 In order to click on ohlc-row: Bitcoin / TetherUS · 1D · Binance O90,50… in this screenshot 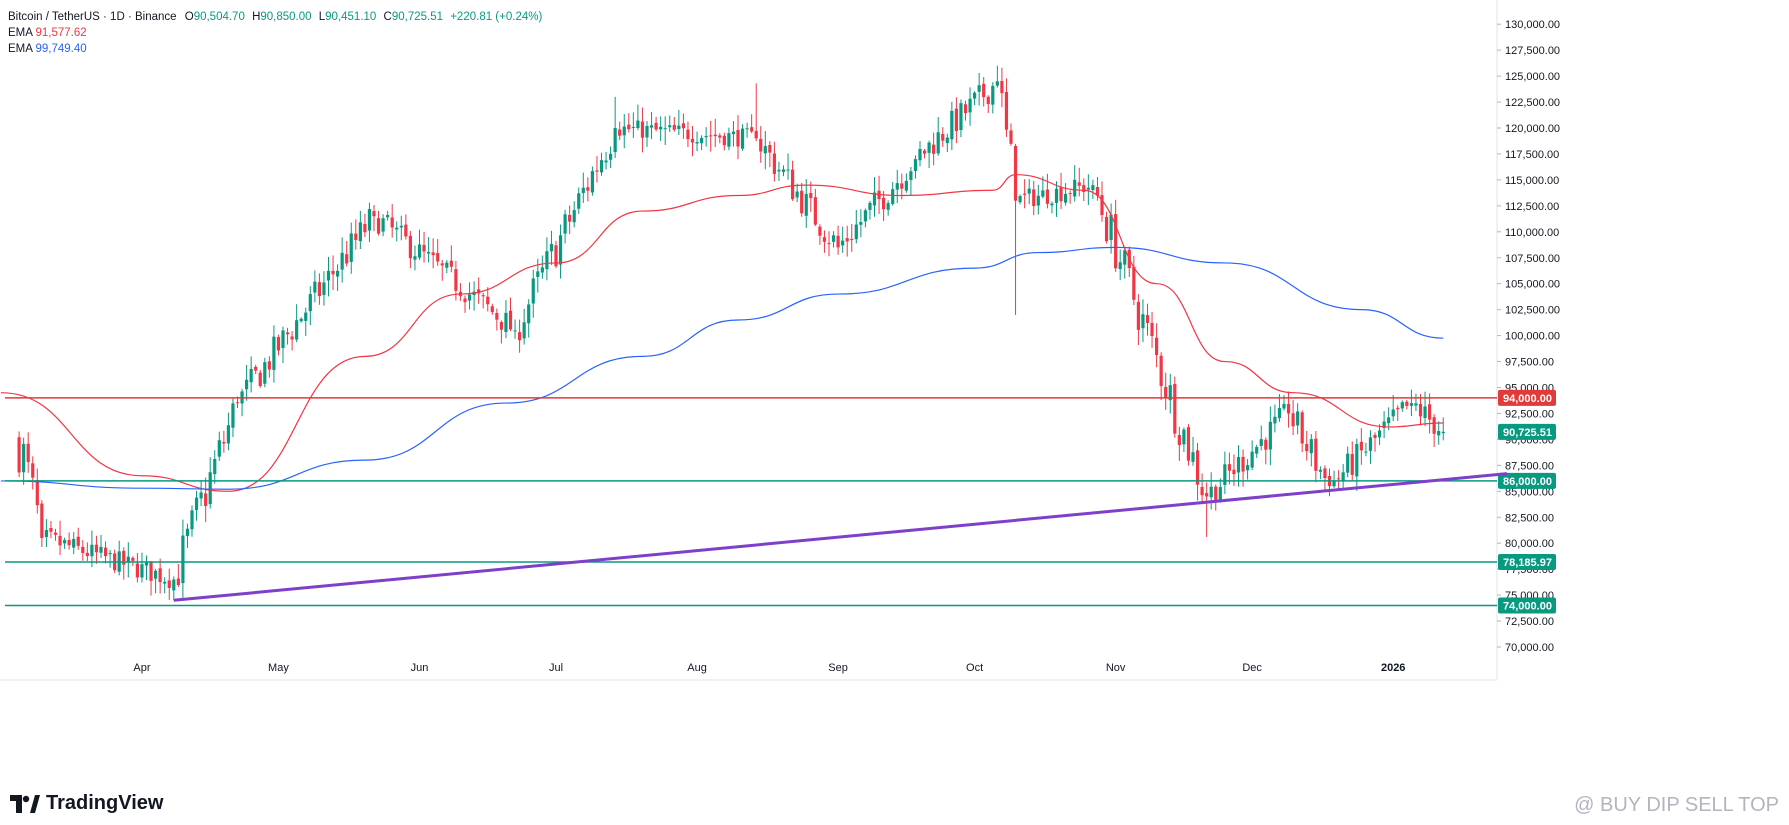, I will do `click(275, 17)`.